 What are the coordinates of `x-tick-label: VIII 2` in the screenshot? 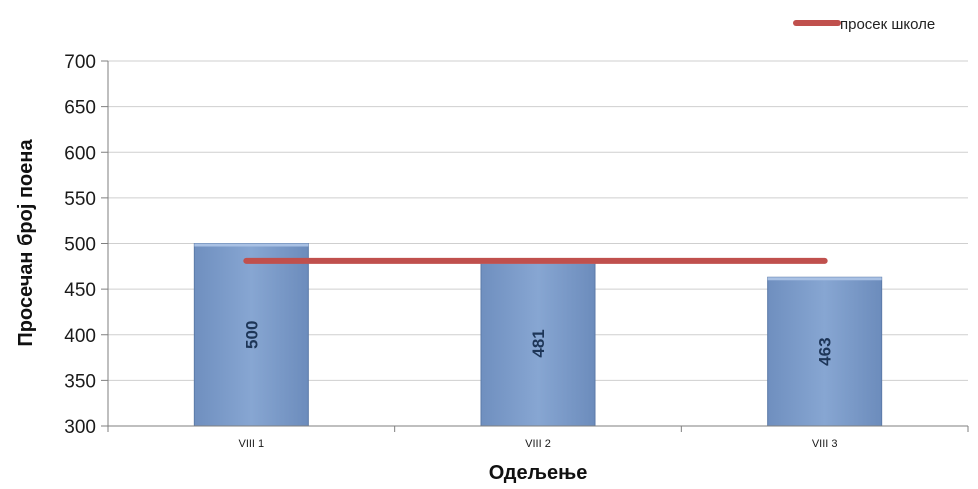 It's located at (538, 444).